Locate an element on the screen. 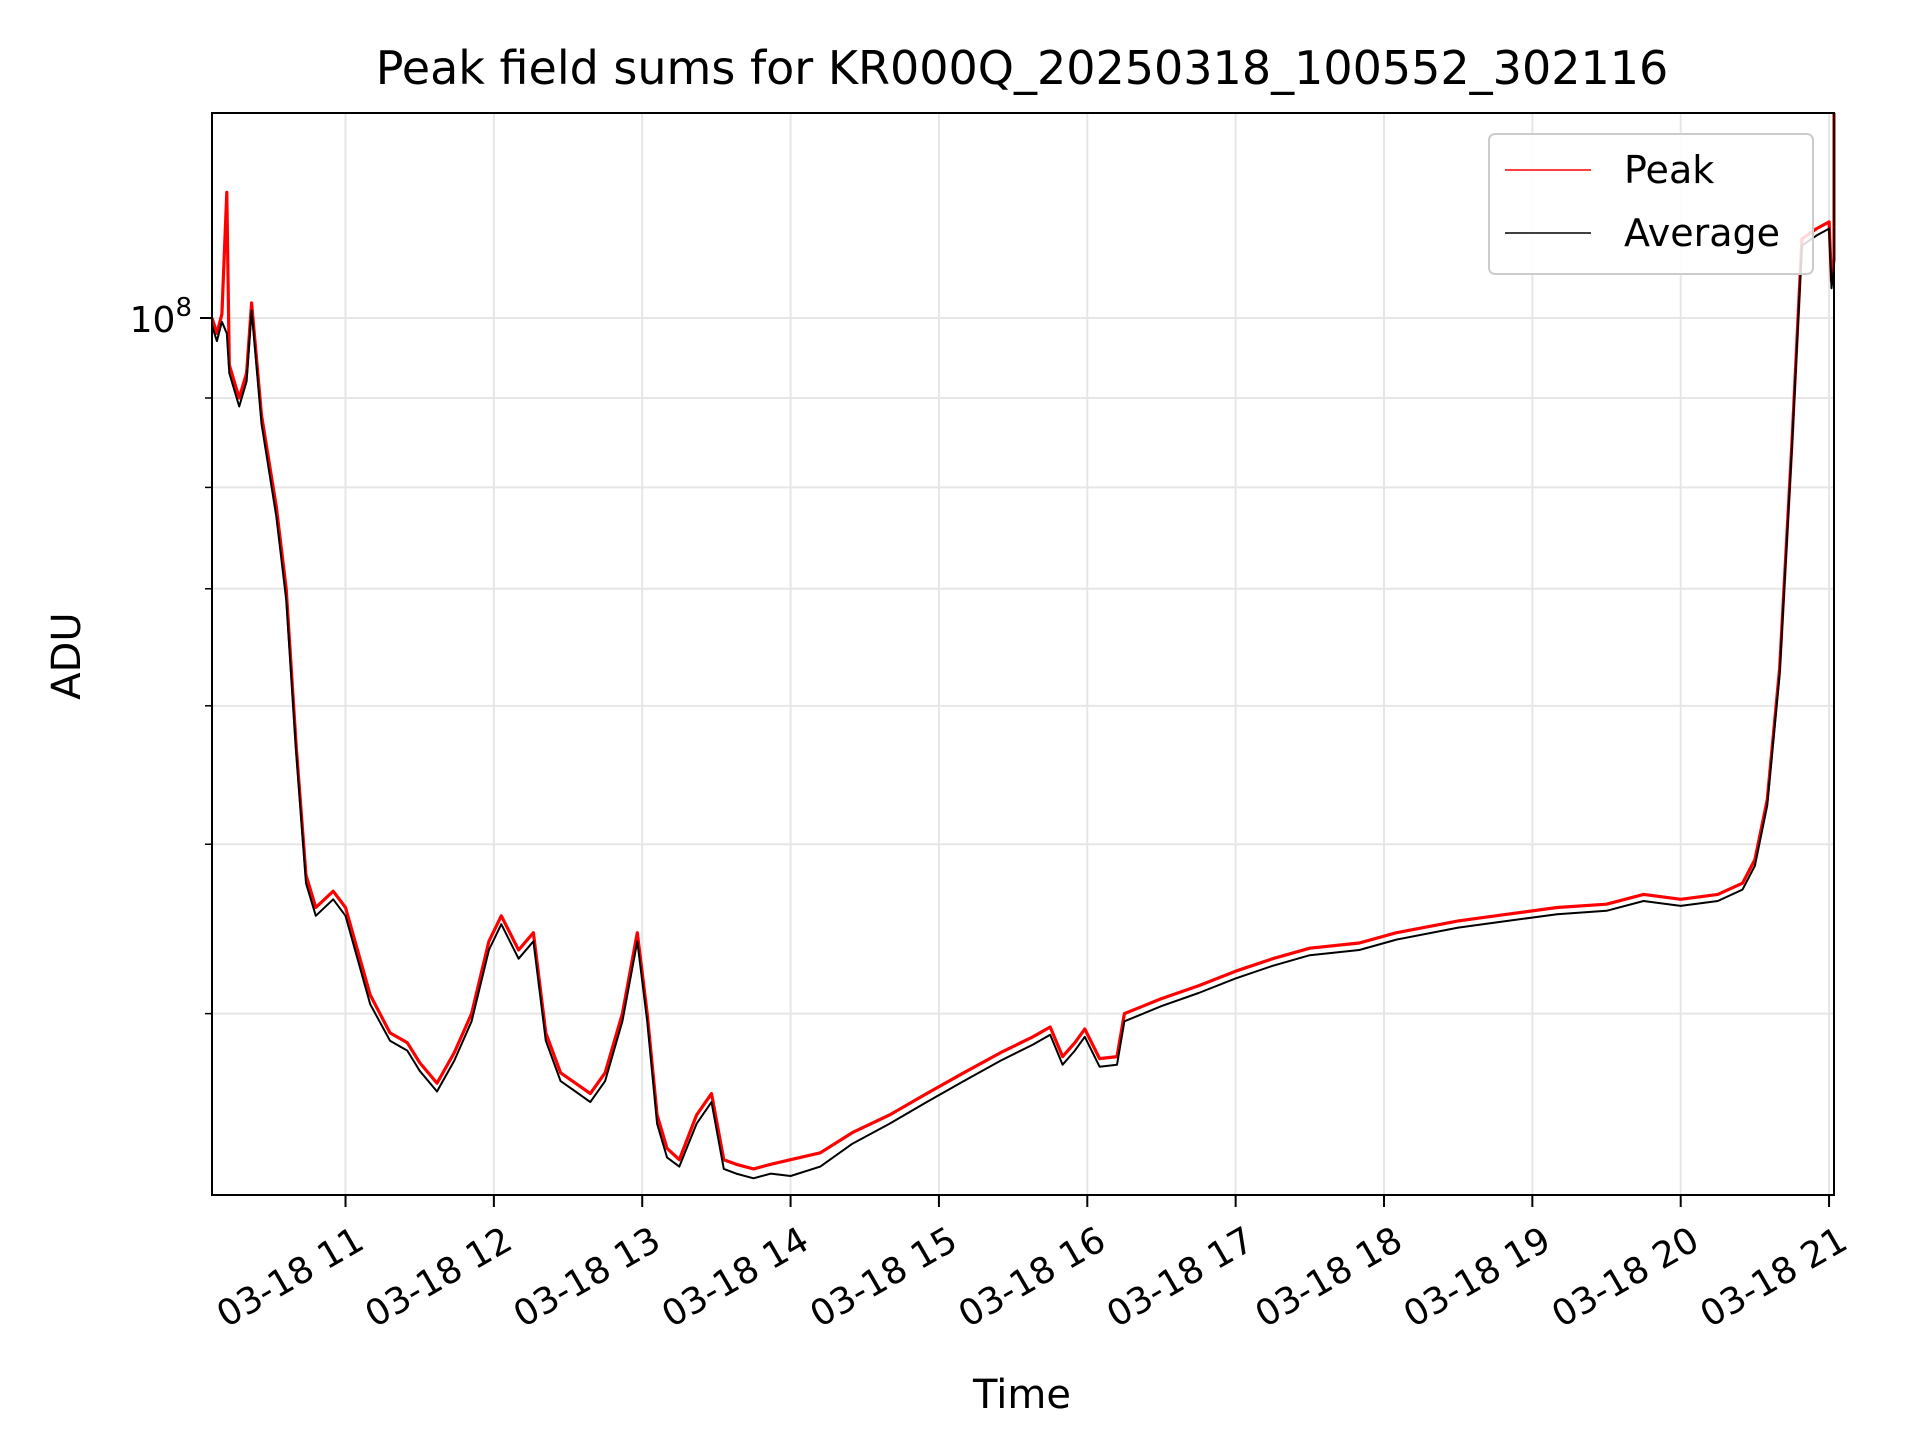 This screenshot has height=1440, width=1920. y-tick-label: 108 is located at coordinates (161, 317).